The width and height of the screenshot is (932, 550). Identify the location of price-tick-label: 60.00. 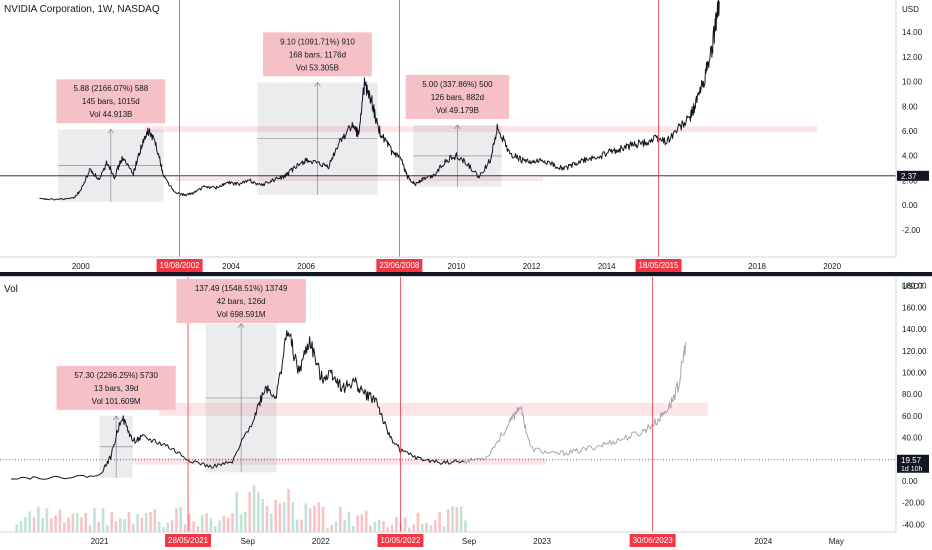
(912, 416).